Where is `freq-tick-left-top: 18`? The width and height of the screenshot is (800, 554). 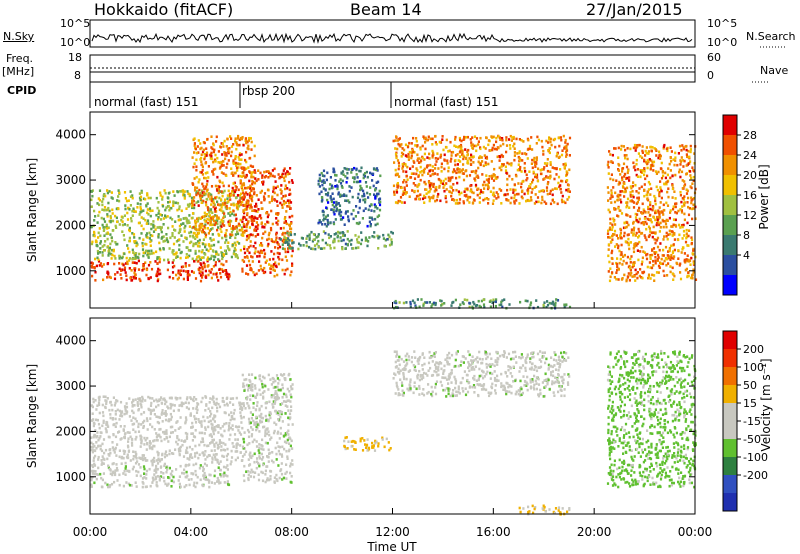
freq-tick-left-top: 18 is located at coordinates (75, 57).